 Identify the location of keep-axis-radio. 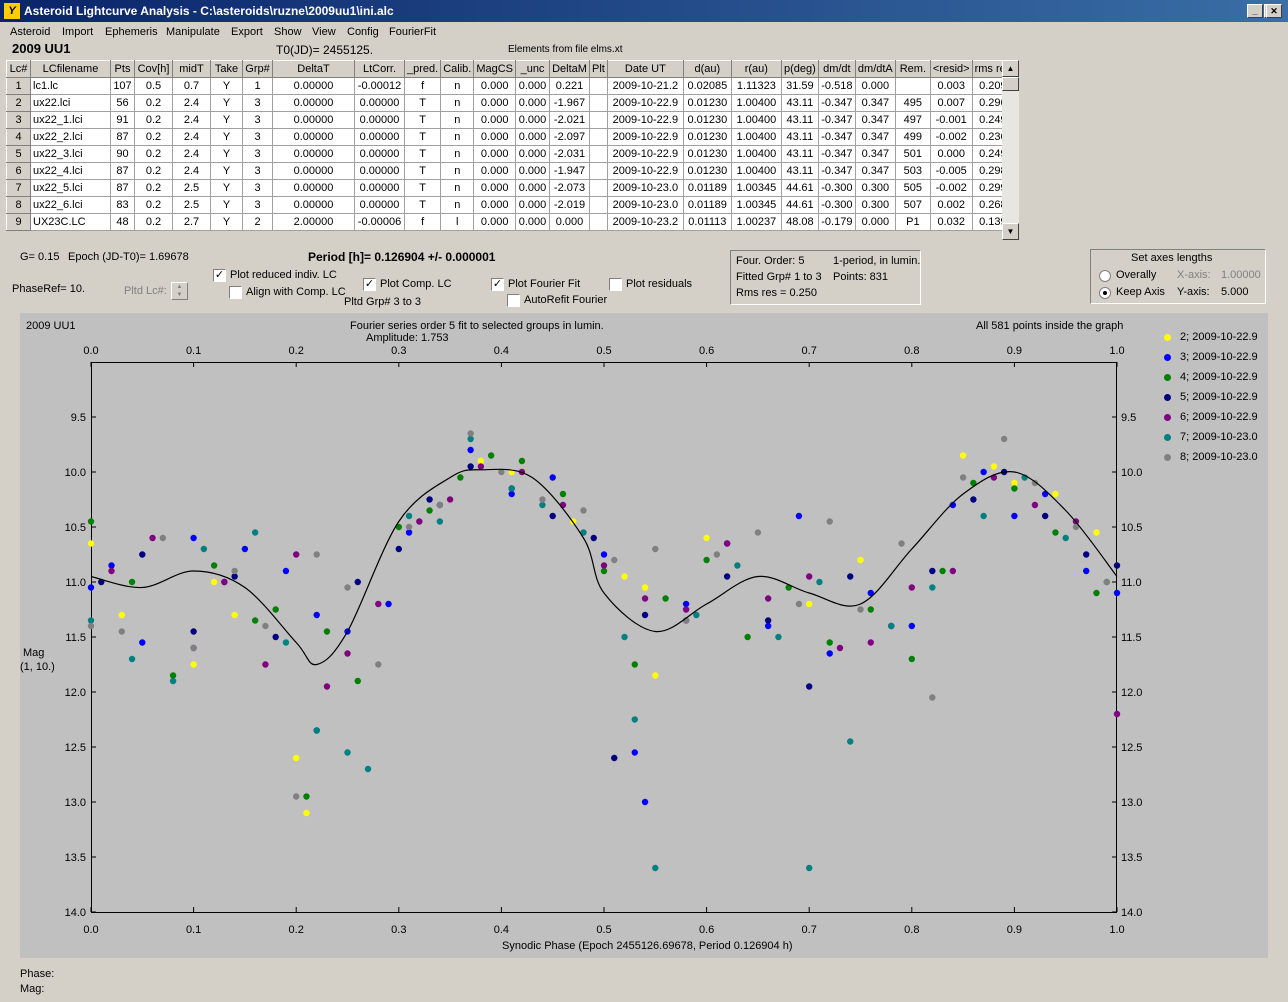
(1105, 293).